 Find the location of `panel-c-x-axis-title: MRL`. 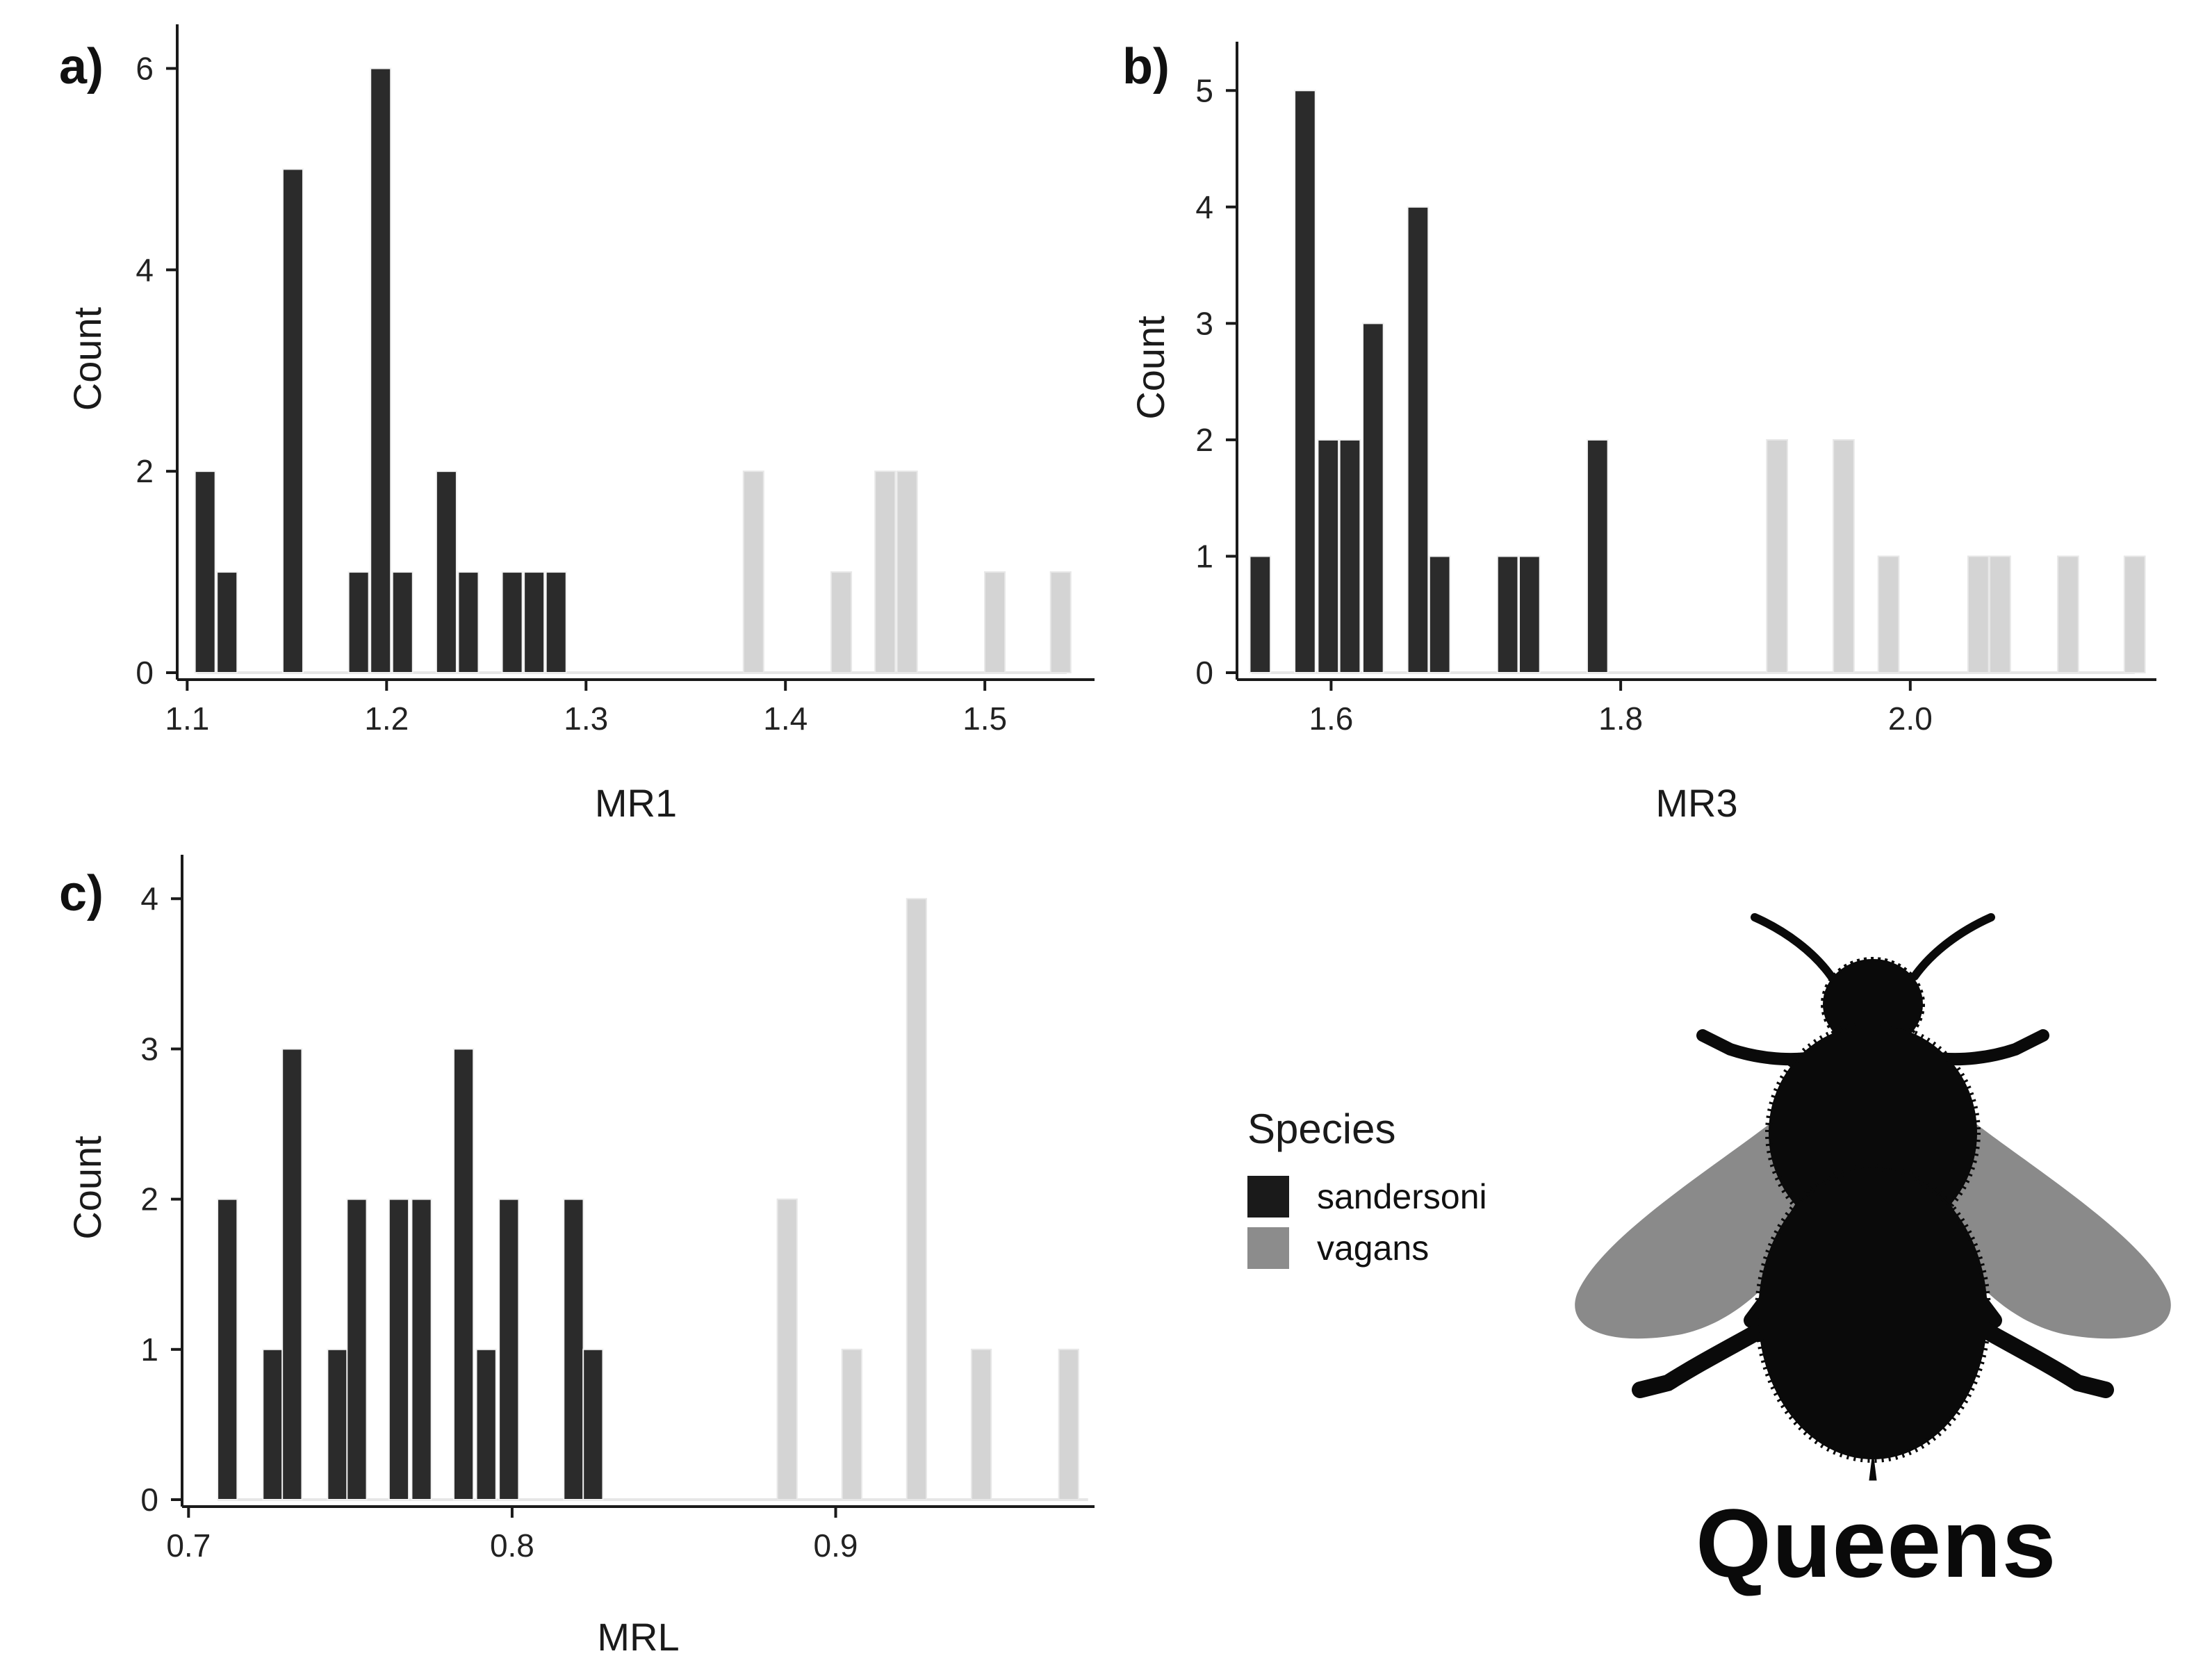

panel-c-x-axis-title: MRL is located at coordinates (638, 1635).